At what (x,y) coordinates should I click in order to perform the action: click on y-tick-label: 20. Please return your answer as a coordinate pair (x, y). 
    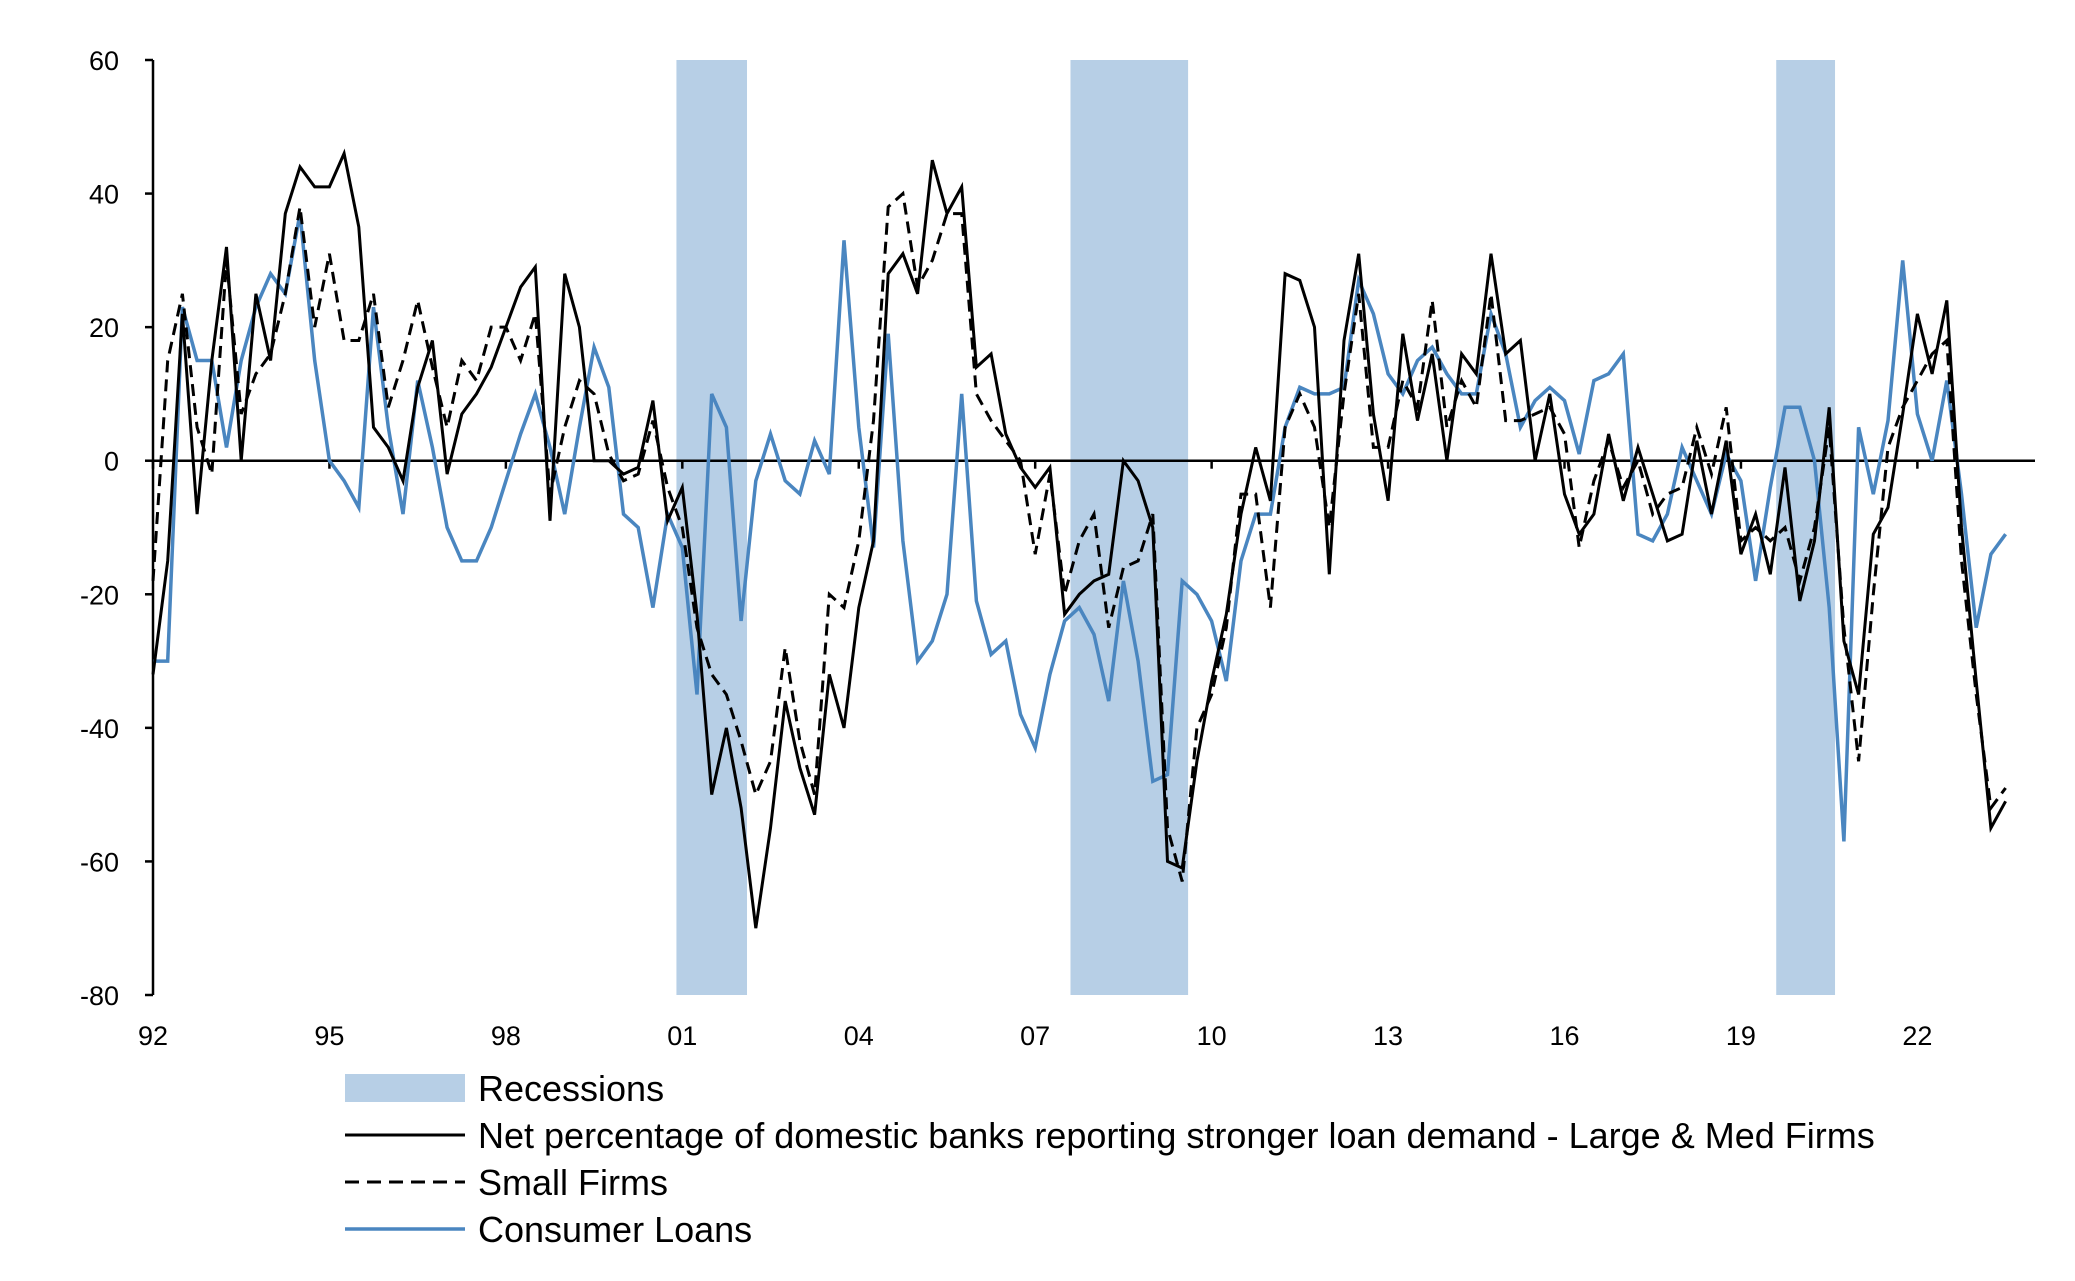
    Looking at the image, I should click on (104, 328).